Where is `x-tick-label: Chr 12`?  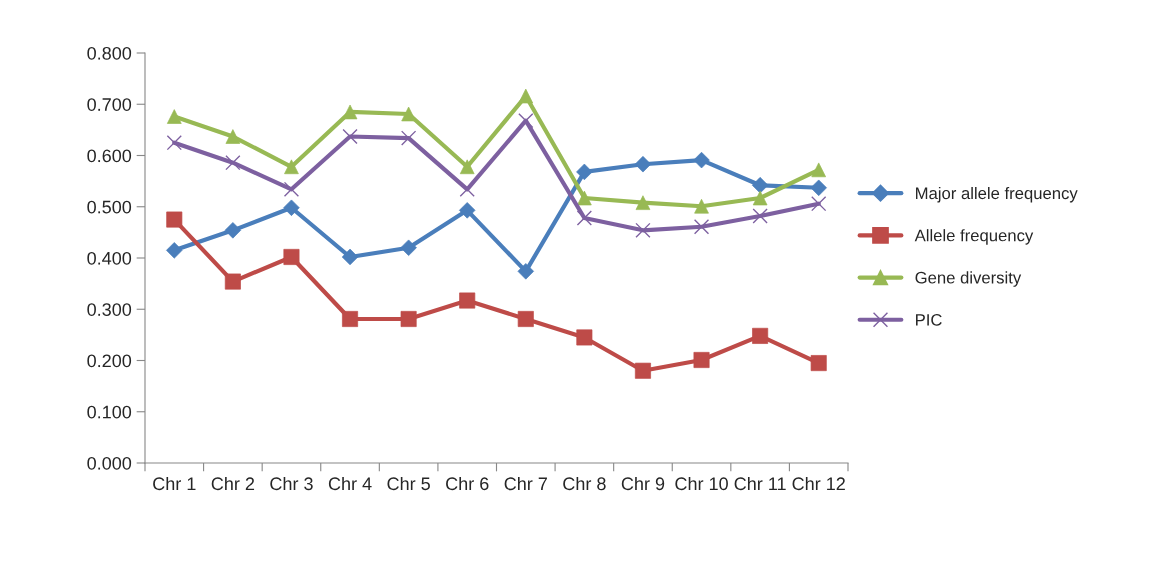
x-tick-label: Chr 12 is located at coordinates (818, 483).